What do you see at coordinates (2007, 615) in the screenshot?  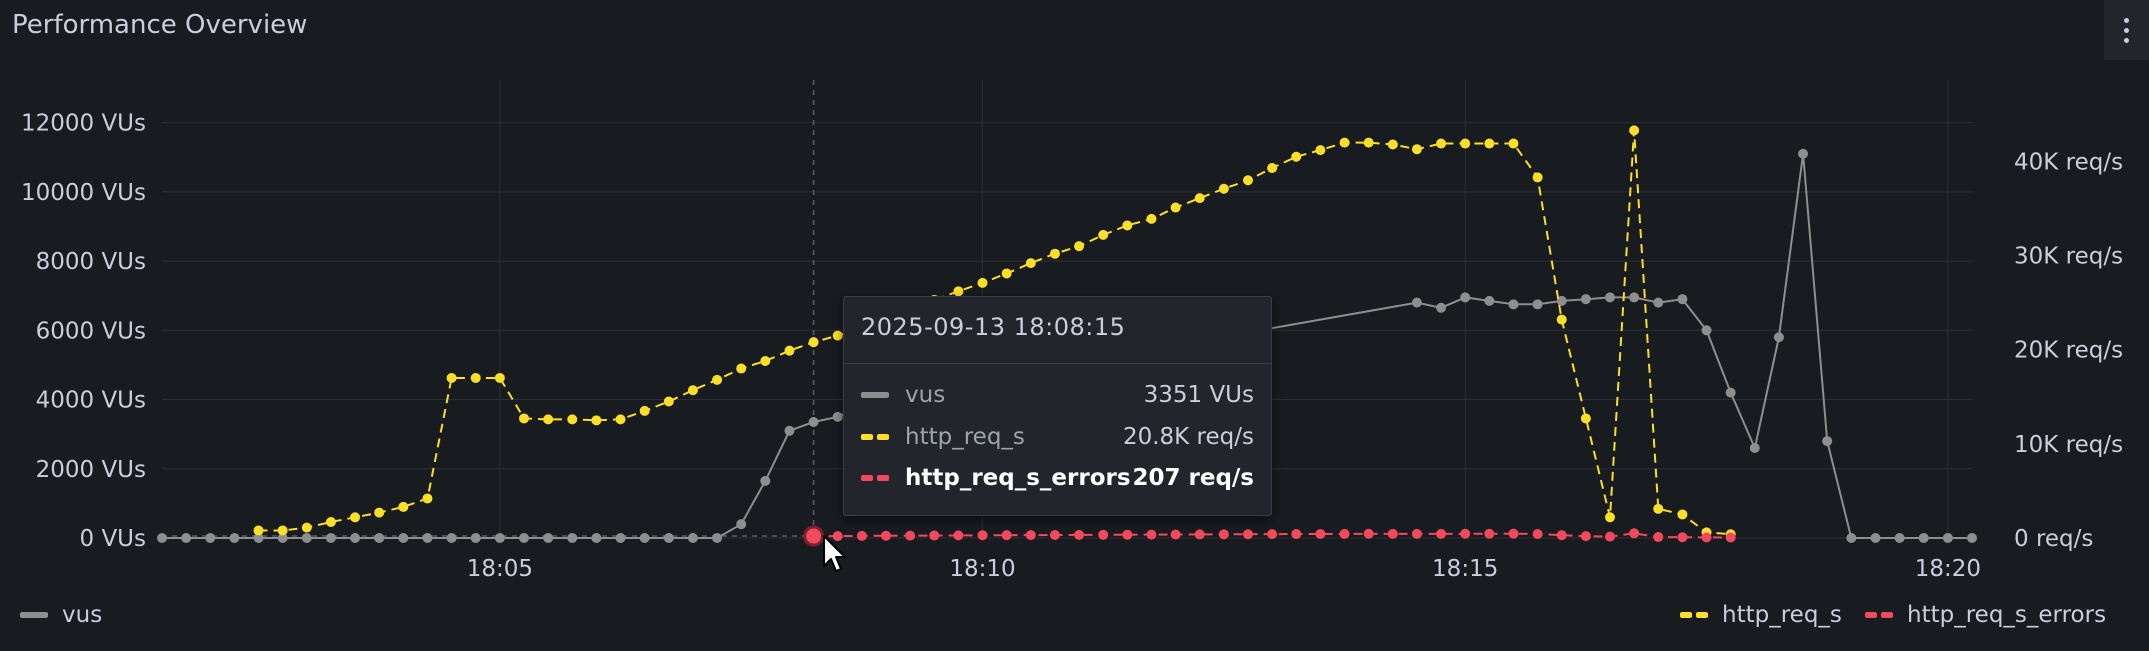 I see `legend-label: http_req_s_errors` at bounding box center [2007, 615].